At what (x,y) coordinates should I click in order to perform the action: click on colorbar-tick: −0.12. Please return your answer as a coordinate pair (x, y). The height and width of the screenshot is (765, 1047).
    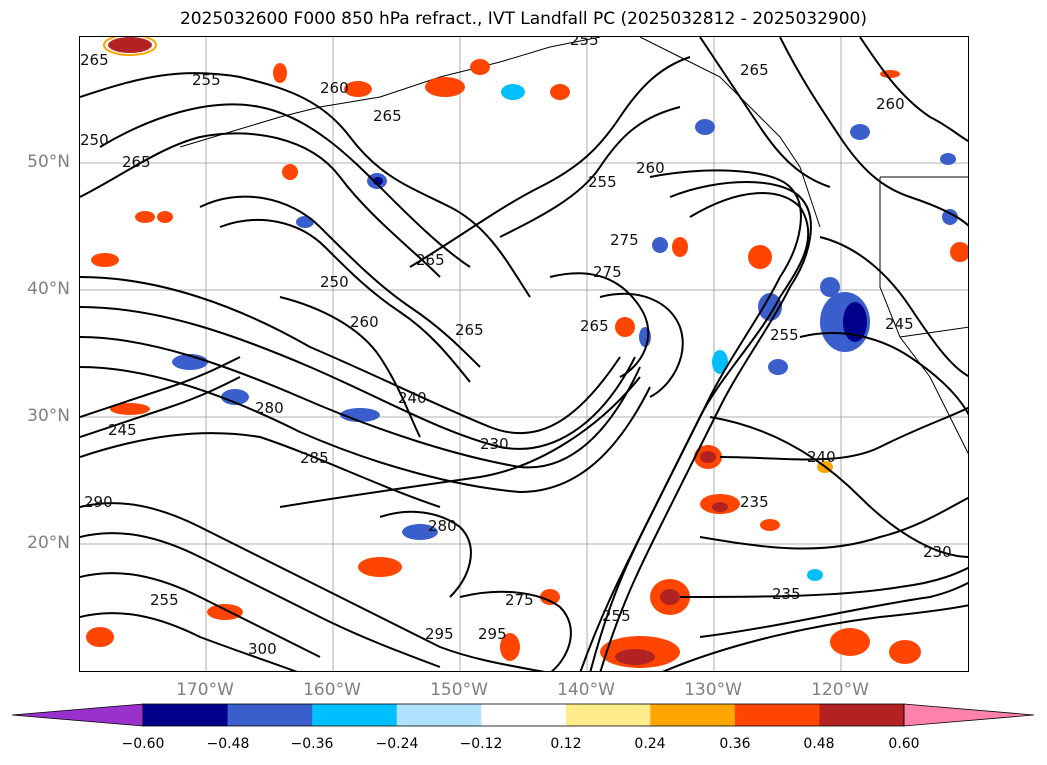
    Looking at the image, I should click on (481, 744).